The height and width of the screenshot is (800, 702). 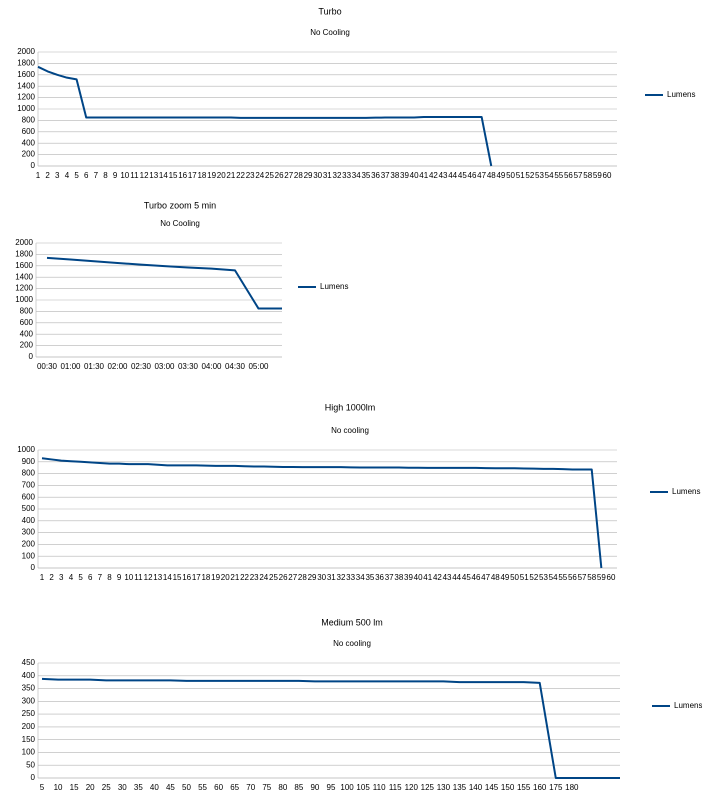 What do you see at coordinates (29, 752) in the screenshot?
I see `y-tick-label: 100` at bounding box center [29, 752].